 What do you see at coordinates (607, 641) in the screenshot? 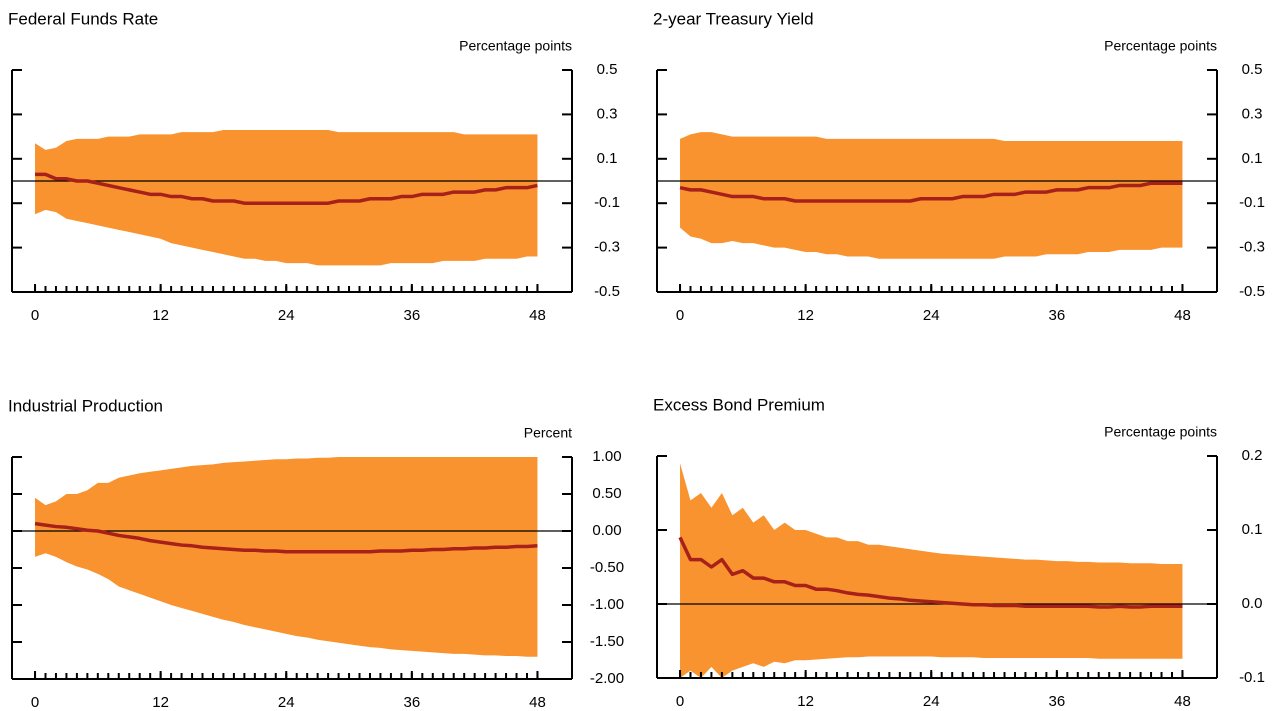
I see `y-tick-label: -1.50` at bounding box center [607, 641].